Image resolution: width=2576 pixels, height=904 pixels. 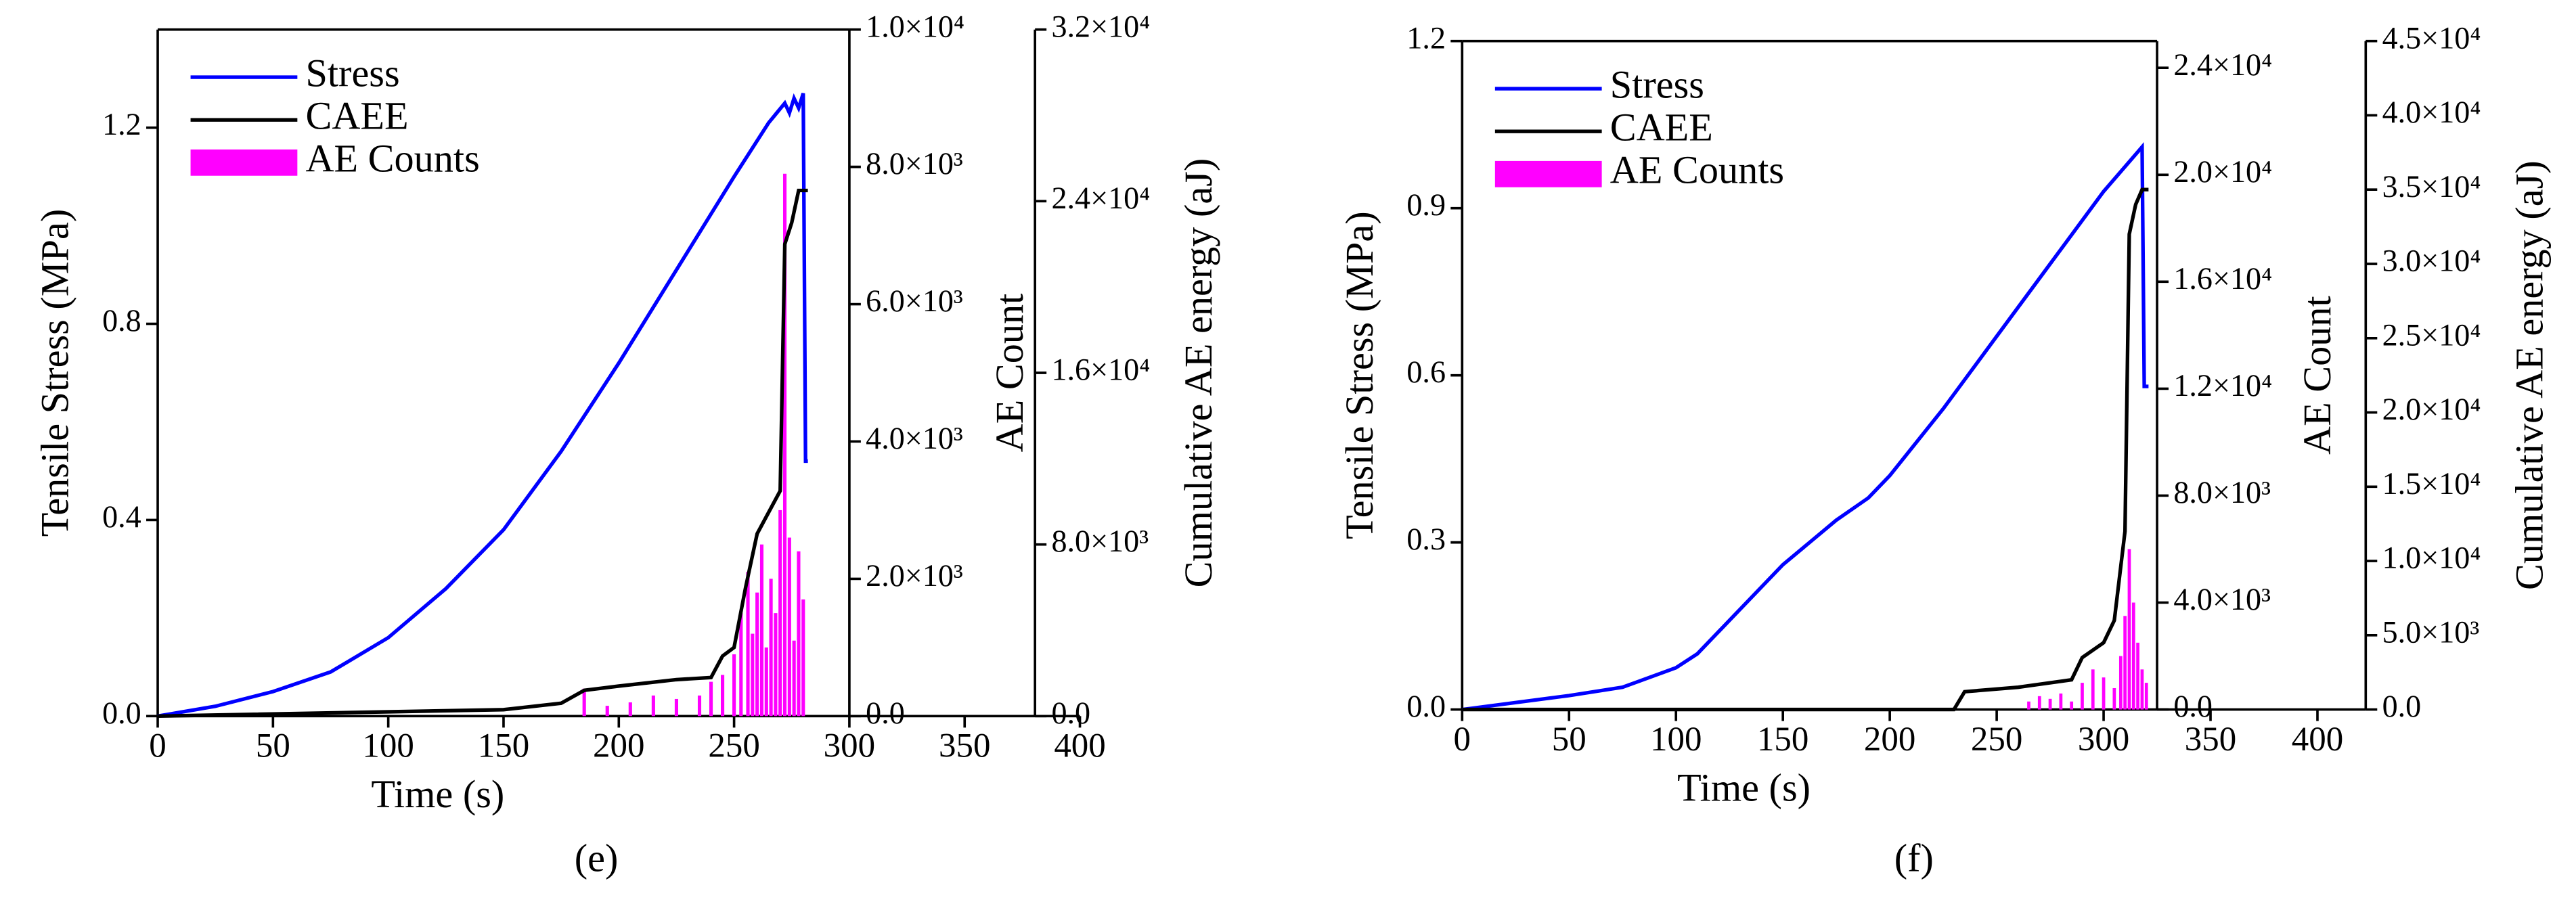 I want to click on x-tick-label: 100, so click(x=388, y=746).